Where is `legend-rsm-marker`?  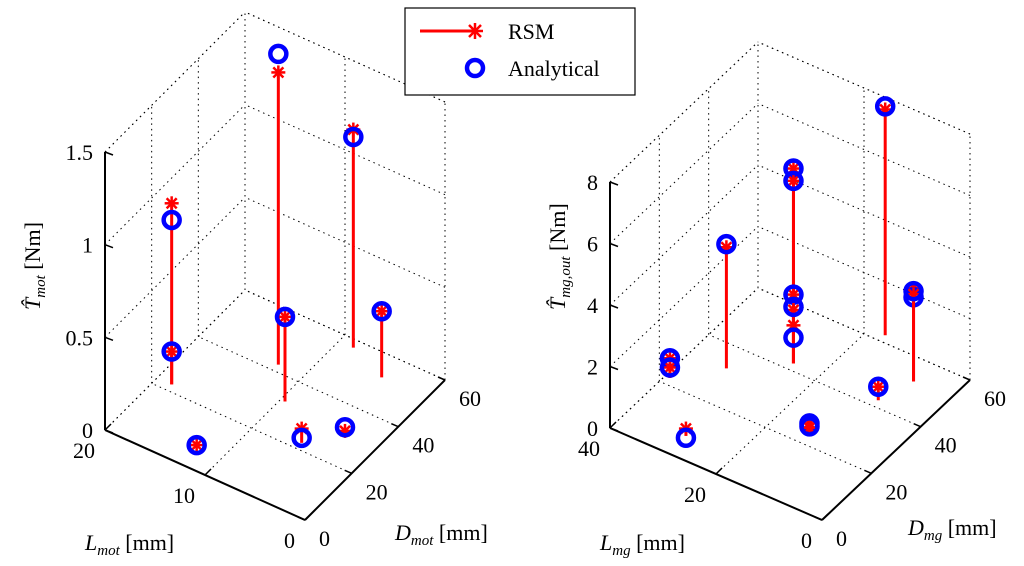 legend-rsm-marker is located at coordinates (475, 31).